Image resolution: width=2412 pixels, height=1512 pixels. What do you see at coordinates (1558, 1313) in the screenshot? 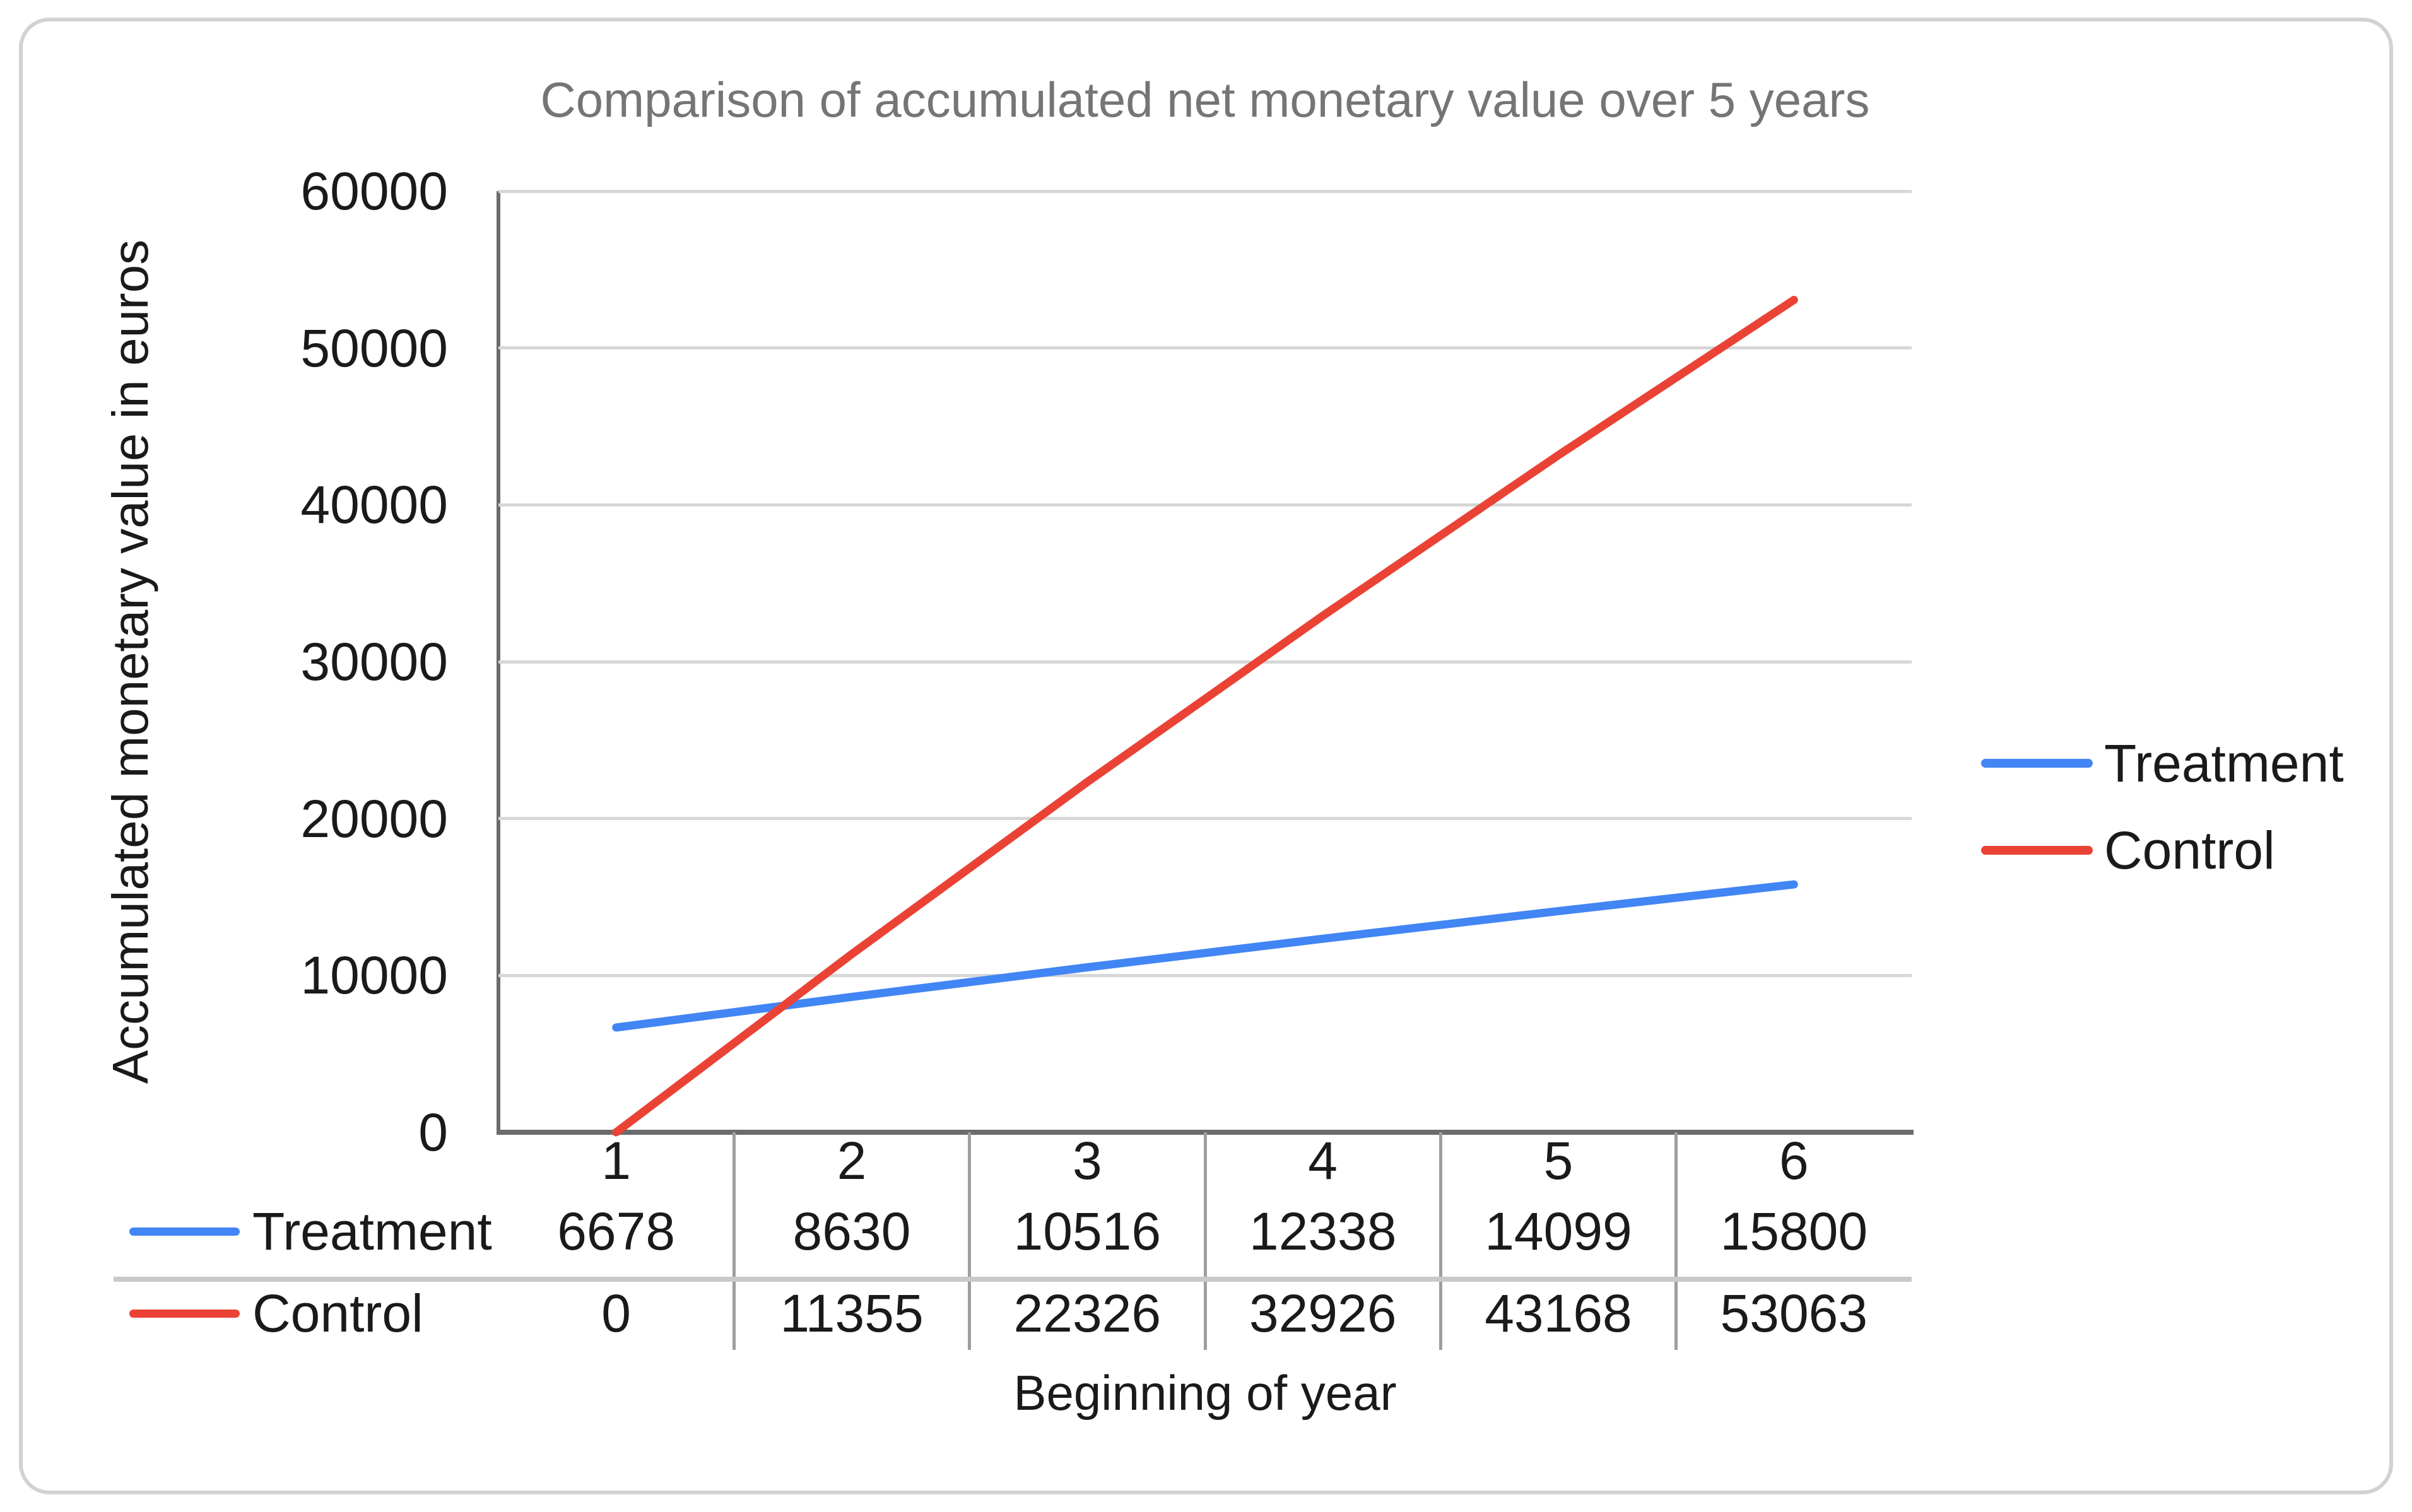
I see `table-value-cell: 43168` at bounding box center [1558, 1313].